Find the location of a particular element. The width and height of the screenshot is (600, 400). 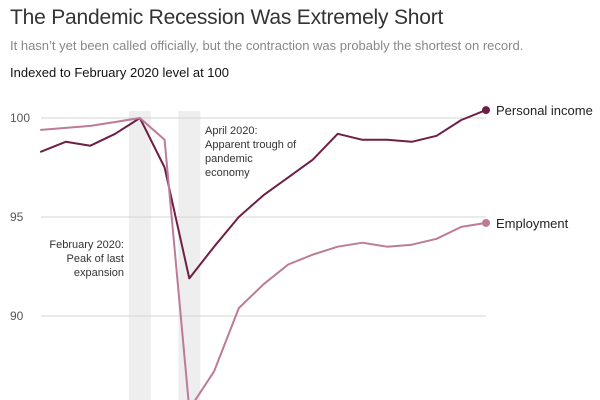

series-label-personal-income: Personal income is located at coordinates (544, 110).